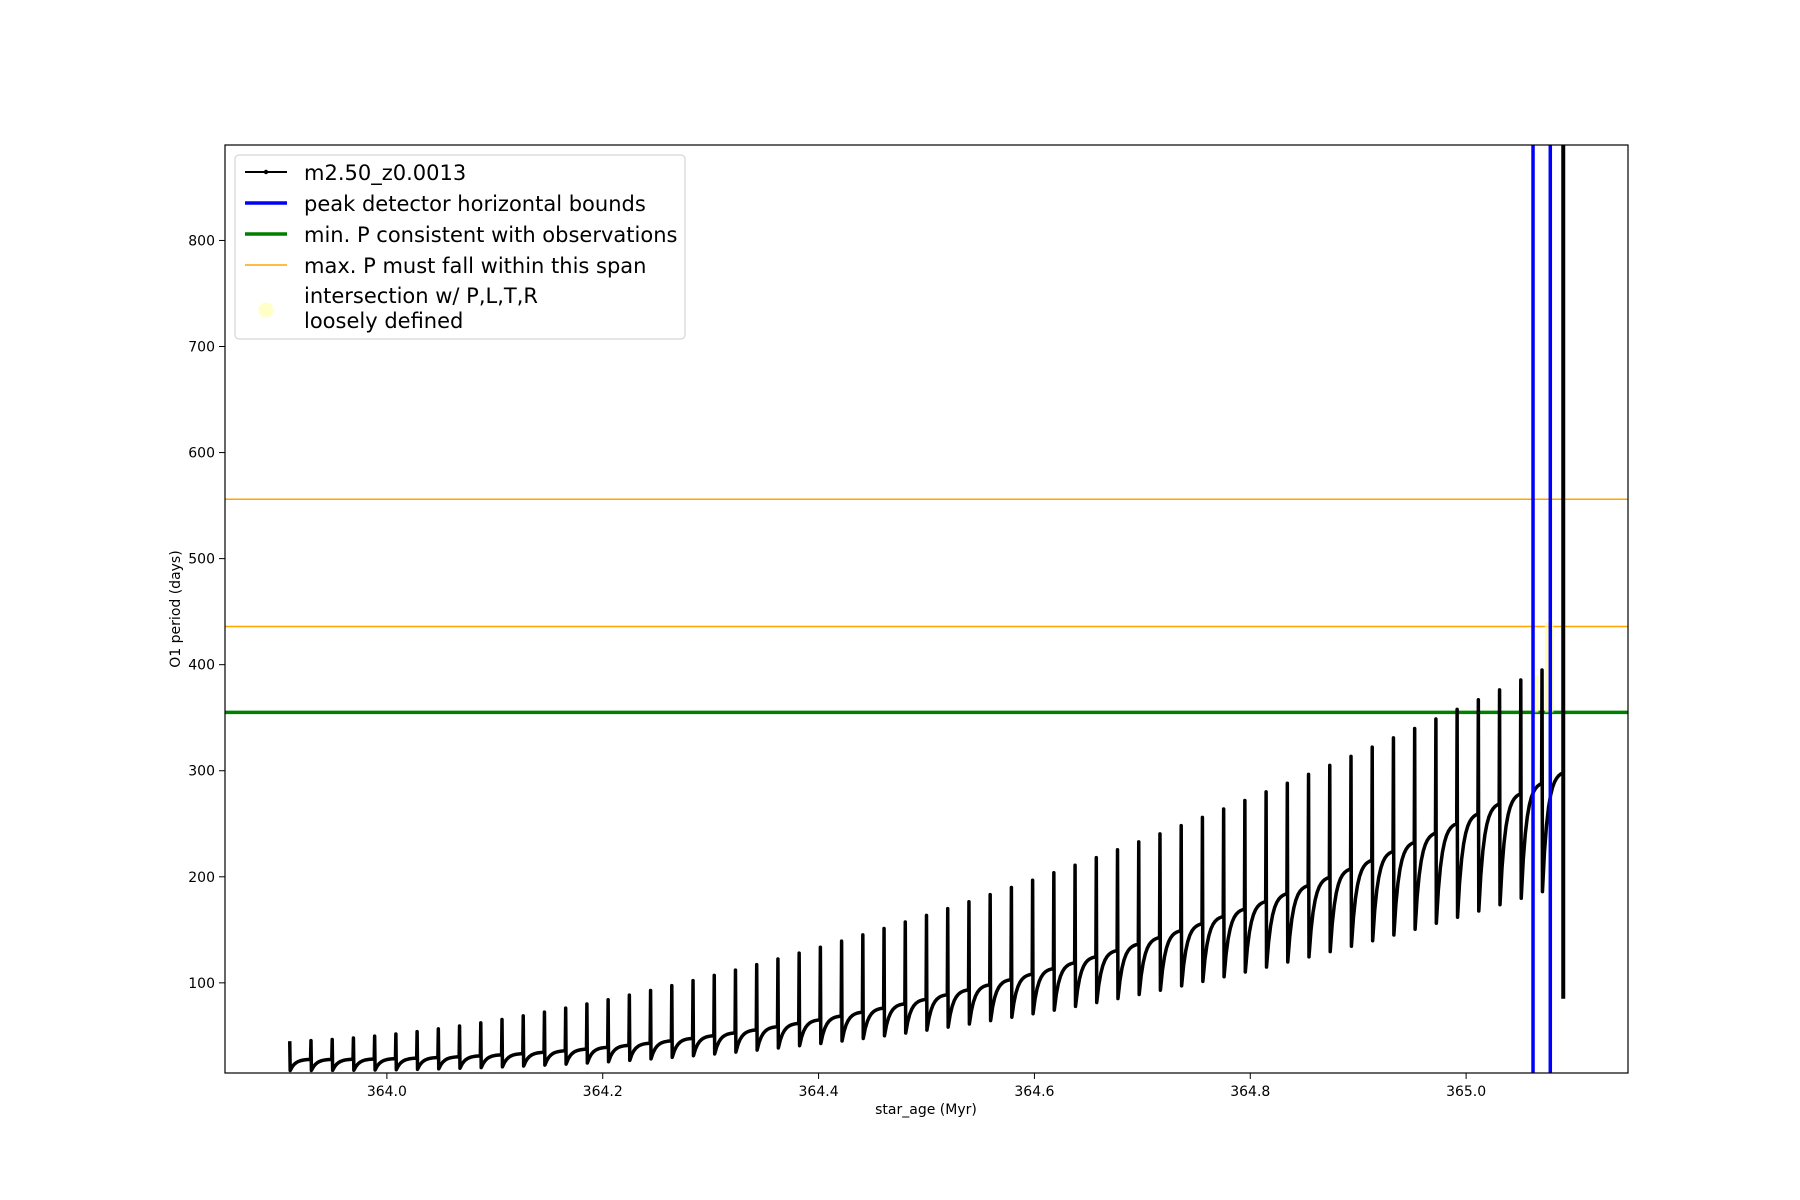  Describe the element at coordinates (926, 1086) in the screenshot. I see `x-axis-ticks: 364.0 364.2 364.4 364.6 364.8 365.0` at that location.